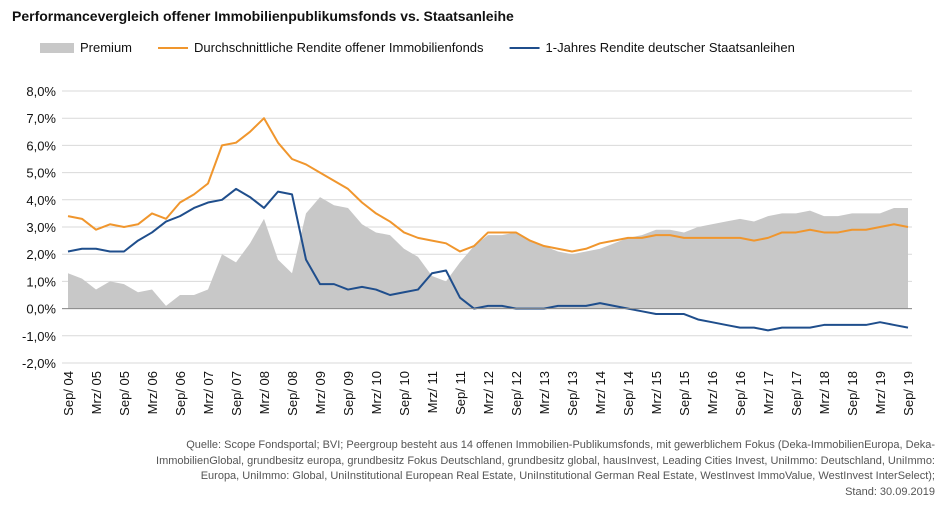 This screenshot has width=940, height=505. What do you see at coordinates (41, 173) in the screenshot?
I see `y-tick-label: 5,0%` at bounding box center [41, 173].